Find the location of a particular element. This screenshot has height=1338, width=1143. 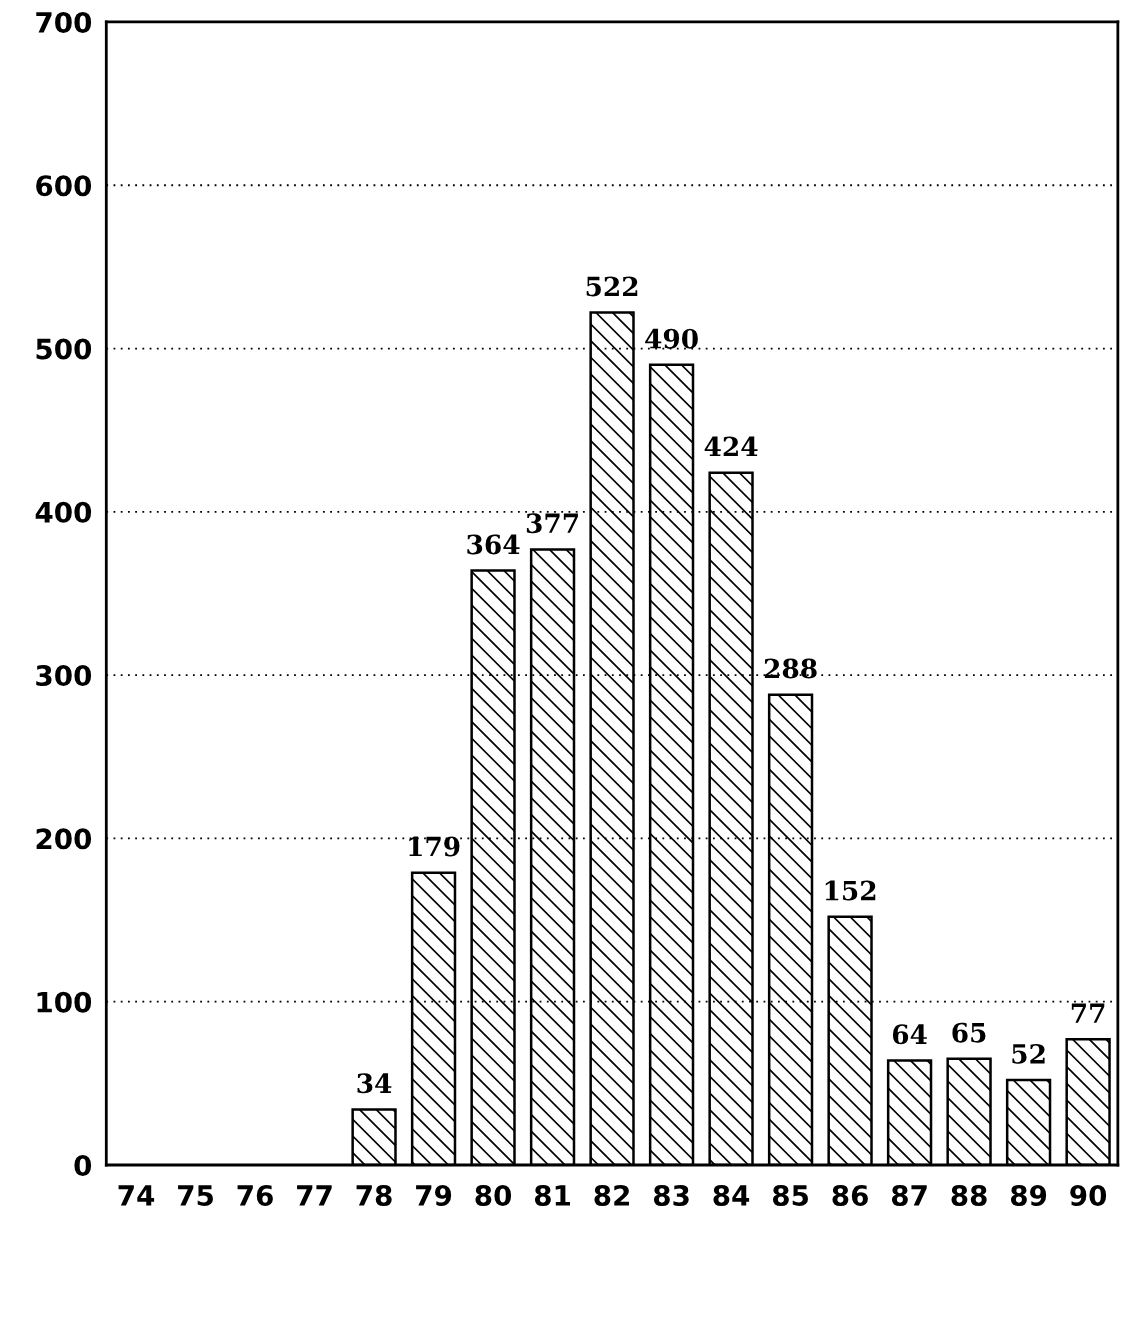

x-tick-label: 89 is located at coordinates (1028, 1195).